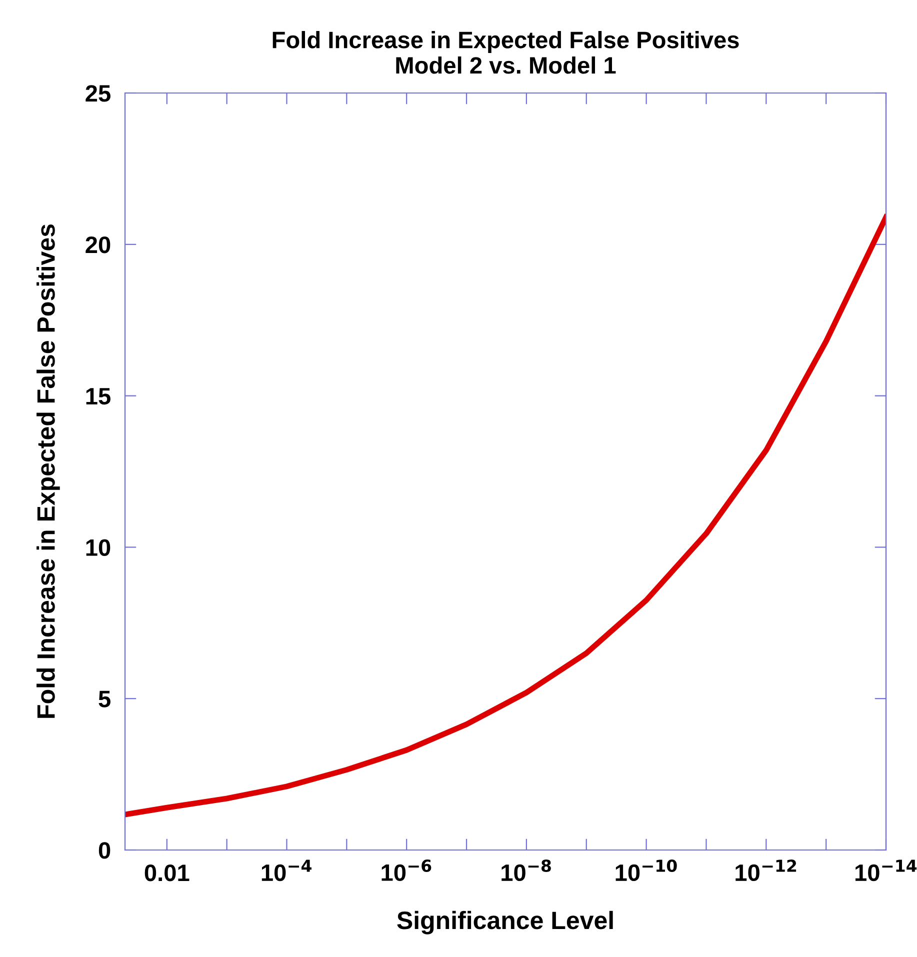  I want to click on x-tick-label: 10$^{−8}$, so click(526, 871).